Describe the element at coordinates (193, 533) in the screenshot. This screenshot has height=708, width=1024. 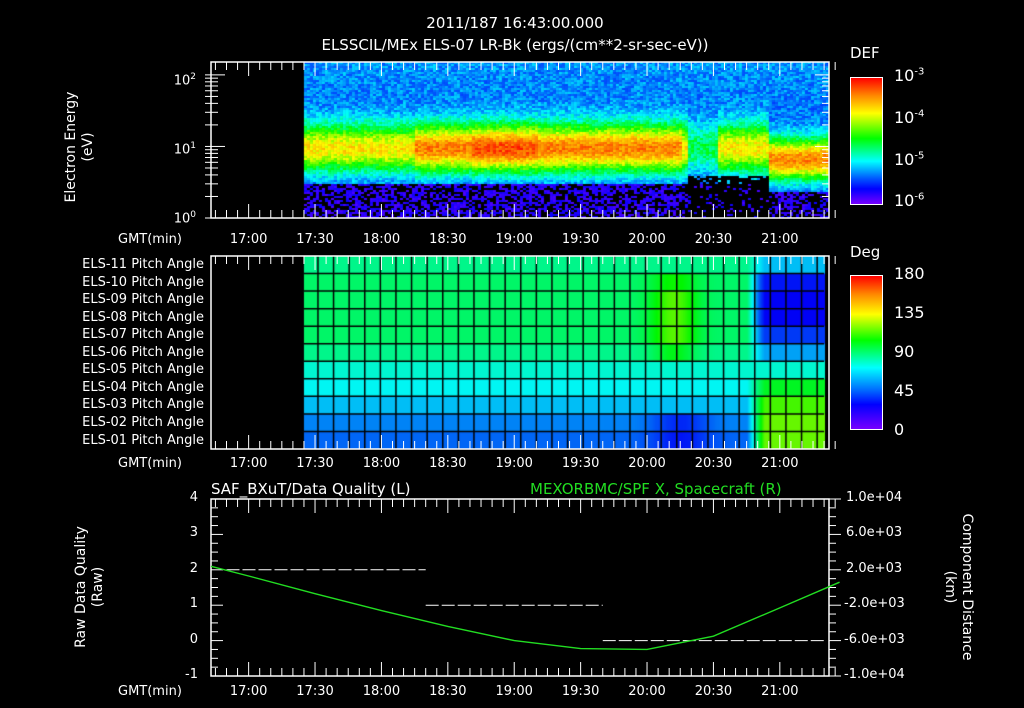
I see `left-ytick-label: 3` at that location.